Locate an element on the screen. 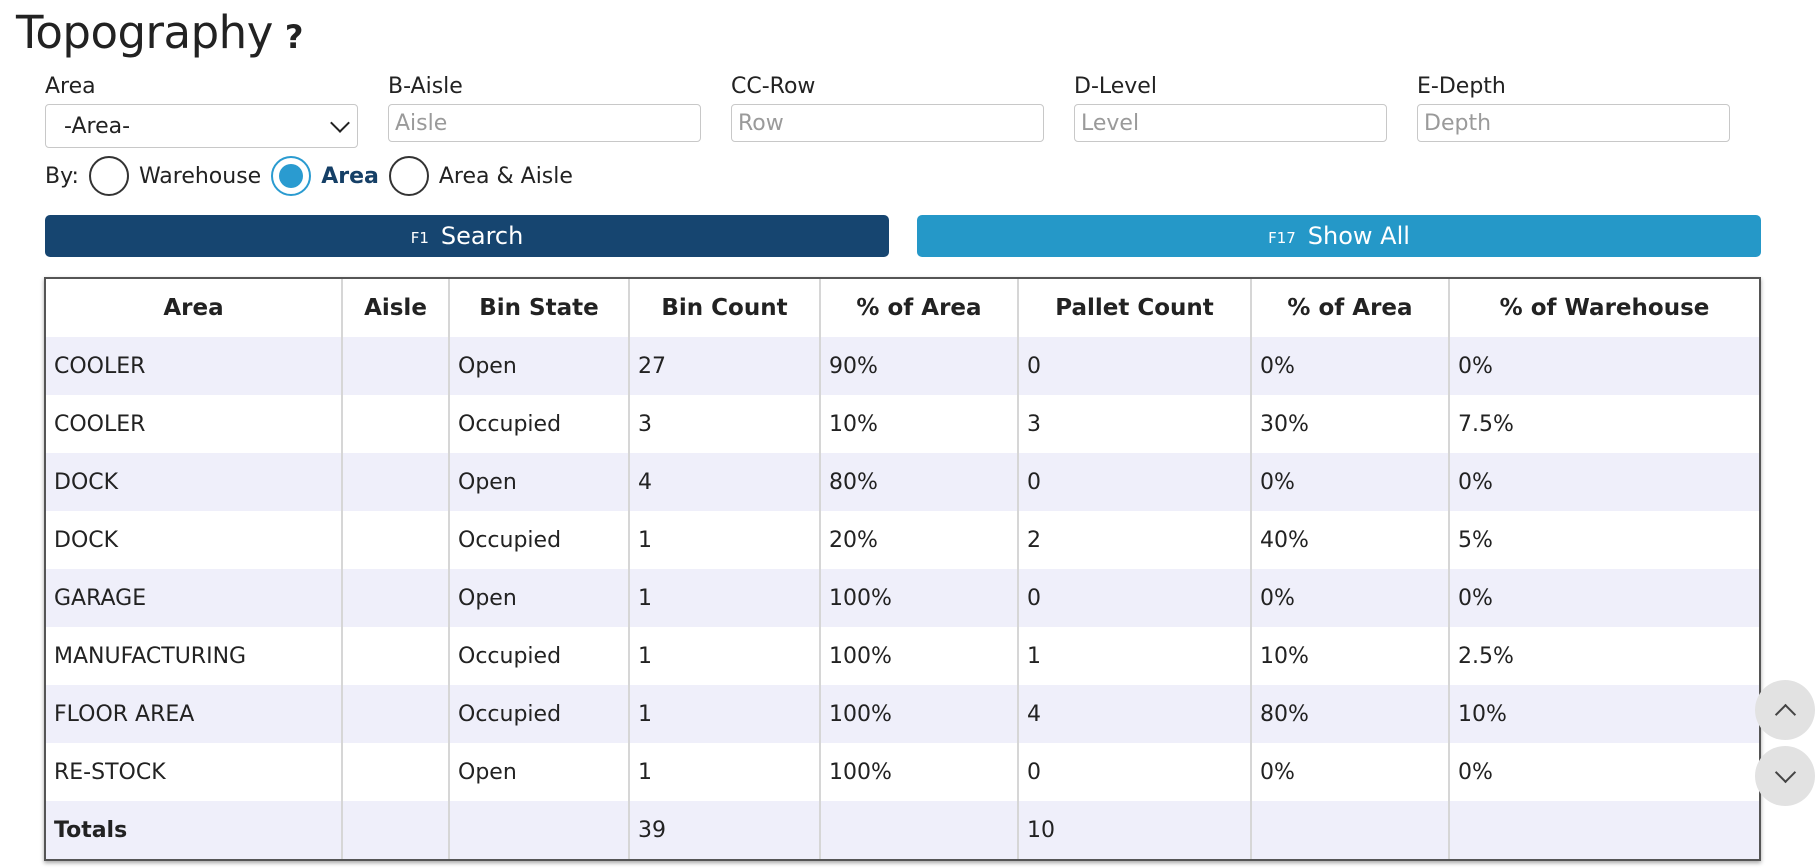 Image resolution: width=1819 pixels, height=868 pixels. radio-warehouse-label: Warehouse is located at coordinates (200, 176).